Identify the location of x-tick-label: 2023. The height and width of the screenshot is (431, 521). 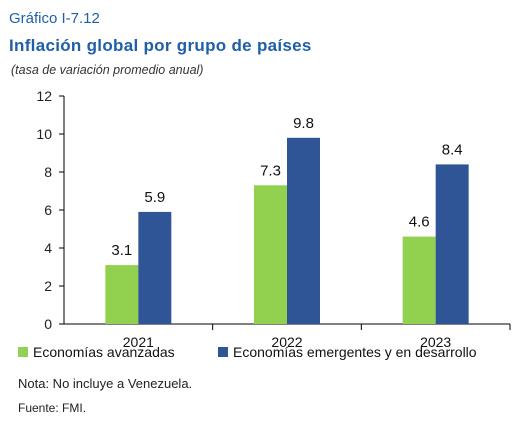
(435, 342).